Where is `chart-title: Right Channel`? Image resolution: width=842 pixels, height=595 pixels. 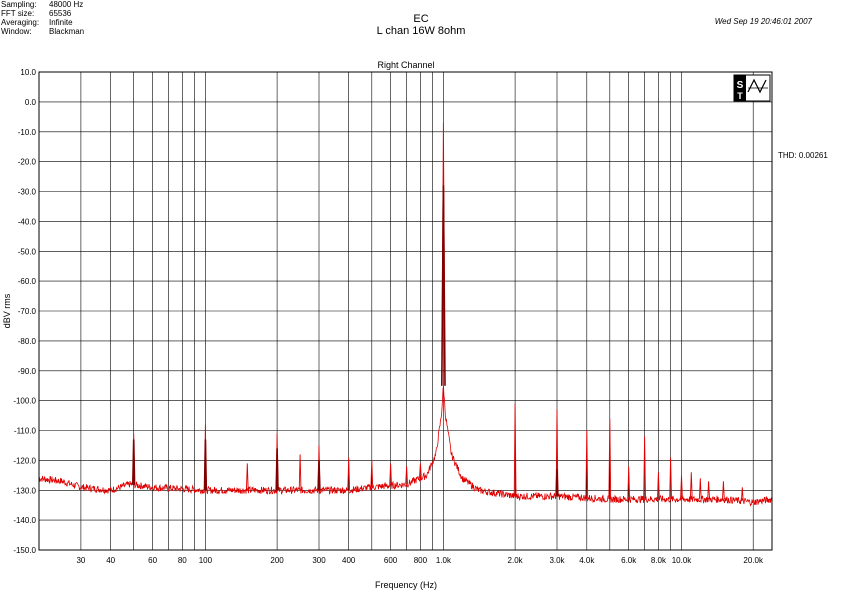 chart-title: Right Channel is located at coordinates (405, 65).